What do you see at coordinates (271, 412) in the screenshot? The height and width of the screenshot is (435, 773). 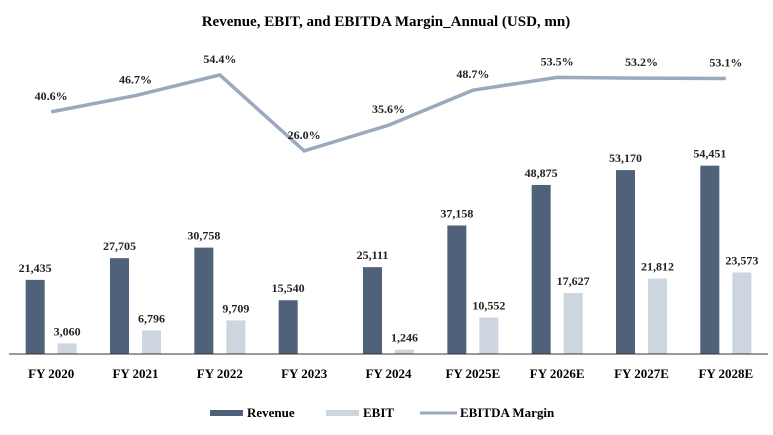 I see `legend-label-revenue: Revenue` at bounding box center [271, 412].